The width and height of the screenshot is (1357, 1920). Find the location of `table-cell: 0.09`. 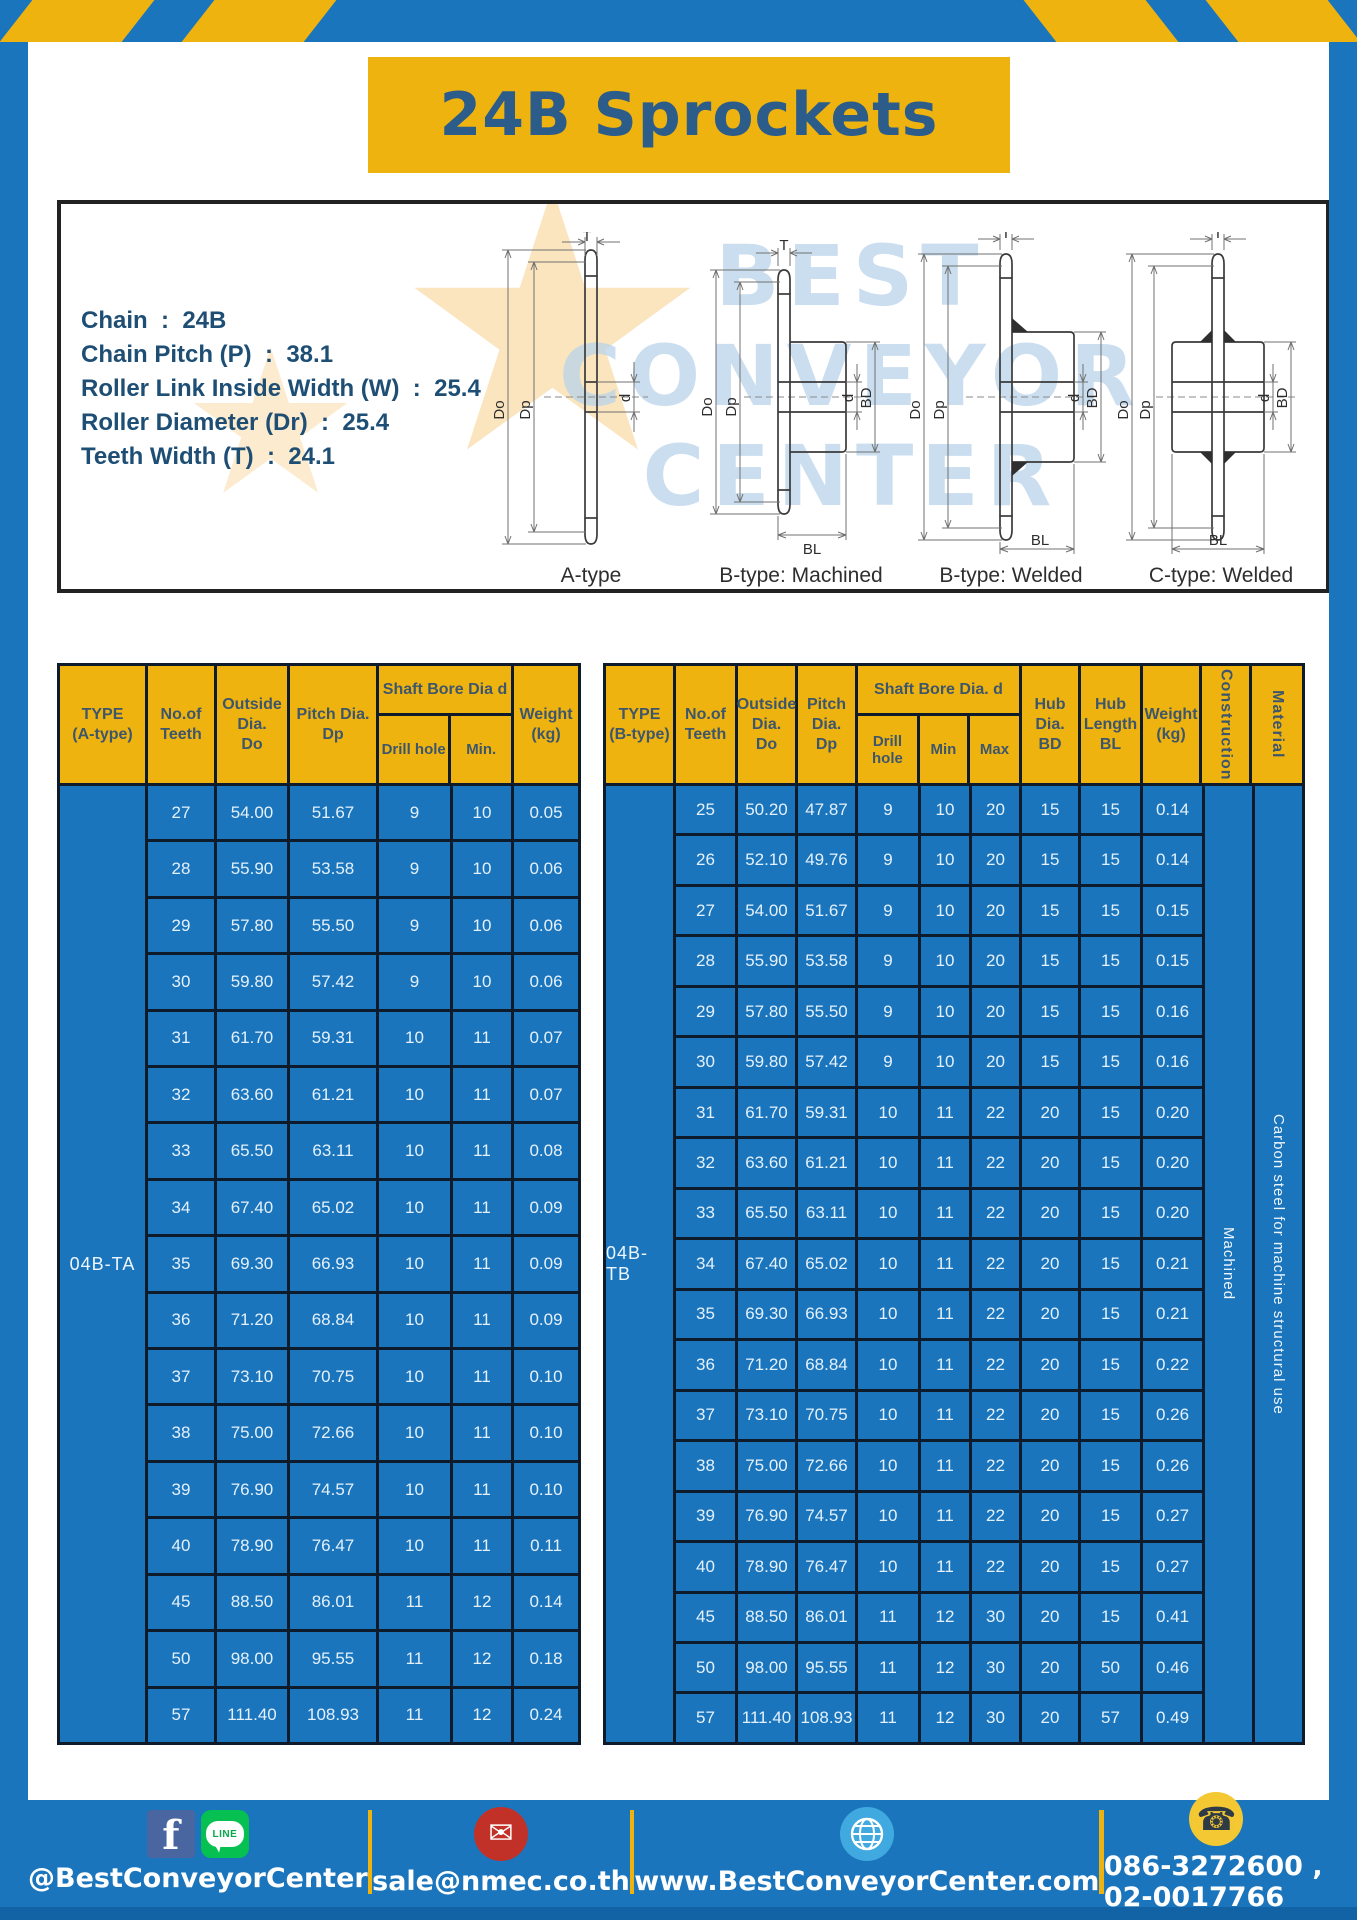

table-cell: 0.09 is located at coordinates (546, 1207).